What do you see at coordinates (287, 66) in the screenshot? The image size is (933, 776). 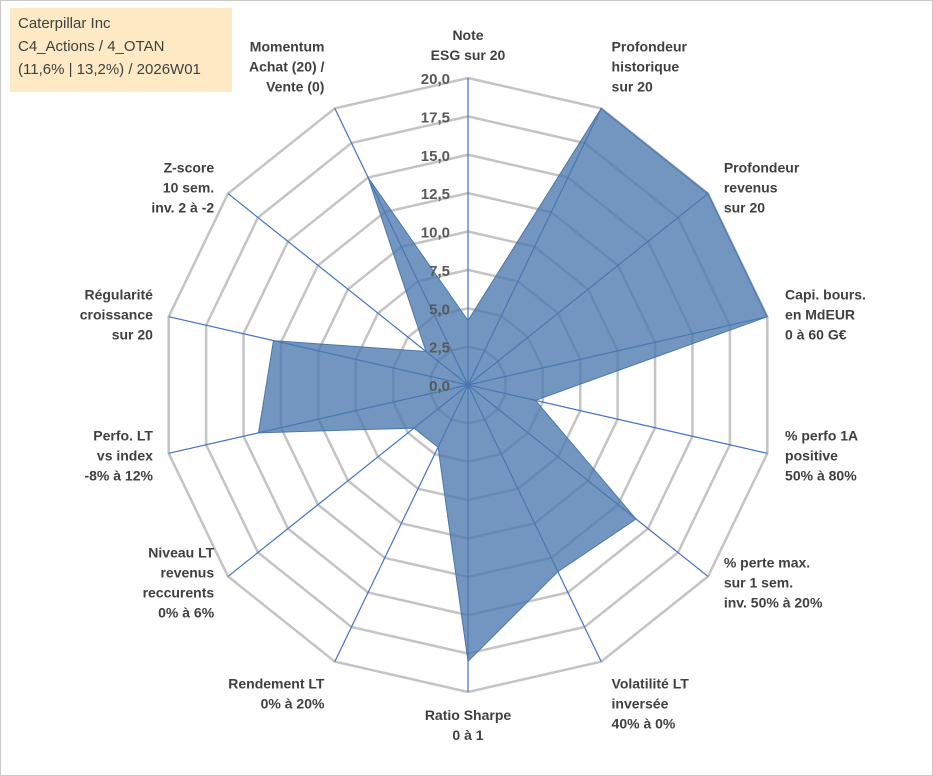 I see `axis-label: Momentum Achat (20) / Vente (0)` at bounding box center [287, 66].